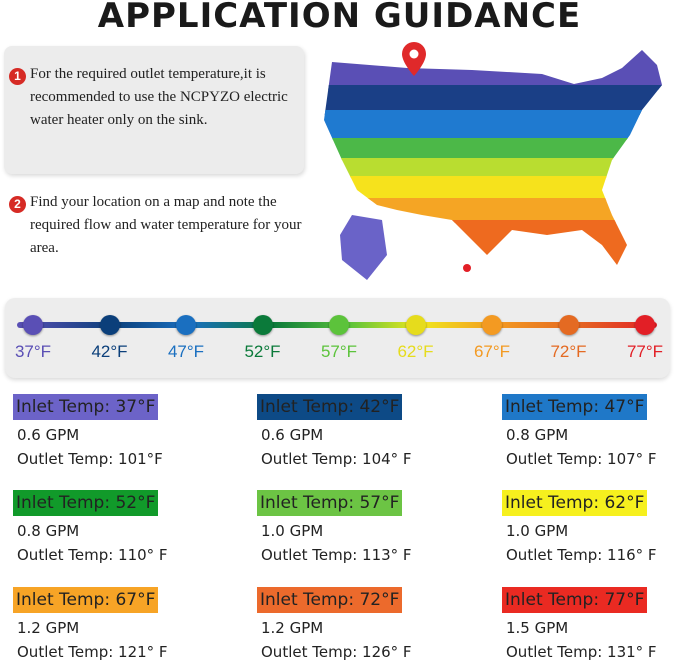  I want to click on inlet-temp-label: Inlet Temp: 72°F, so click(330, 600).